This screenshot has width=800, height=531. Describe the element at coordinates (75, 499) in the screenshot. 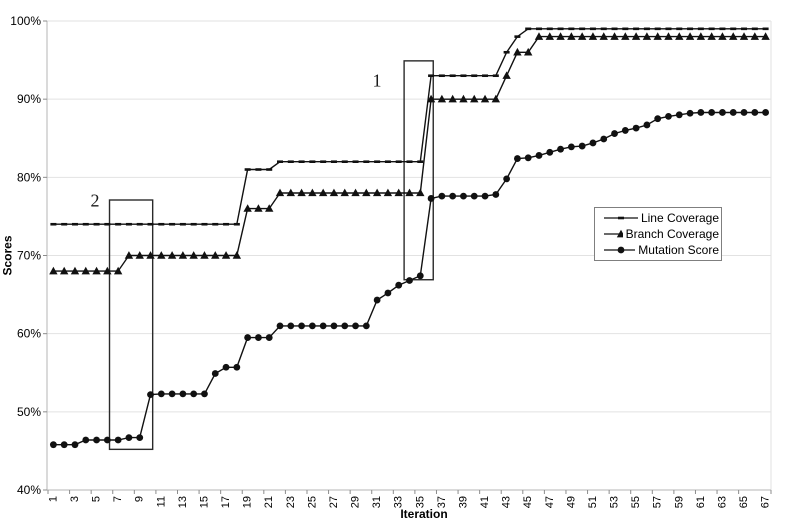

I see `x-tick-label: 3` at that location.